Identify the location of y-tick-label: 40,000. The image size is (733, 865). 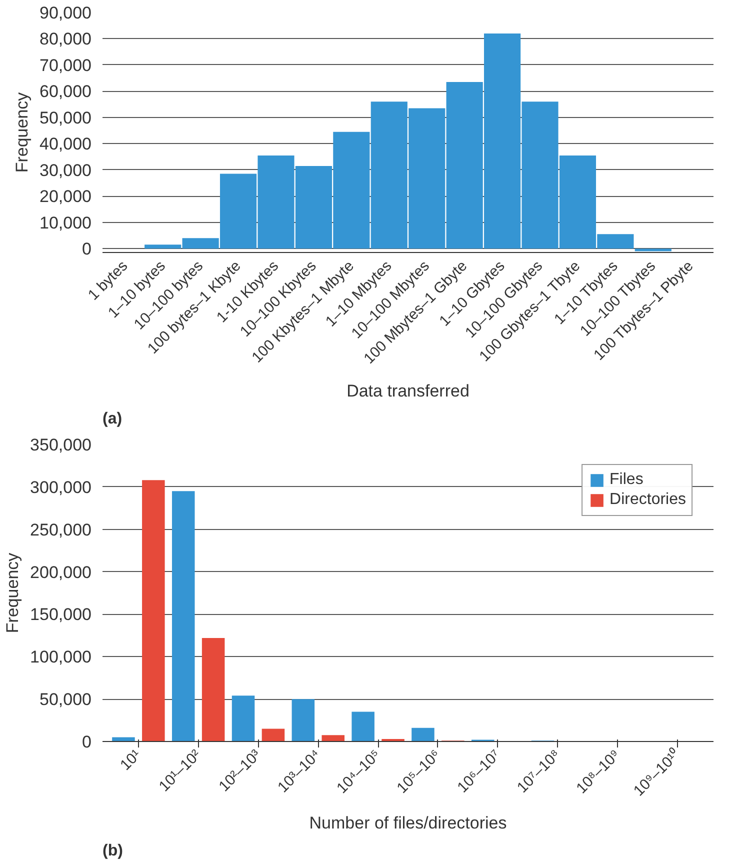
(66, 144).